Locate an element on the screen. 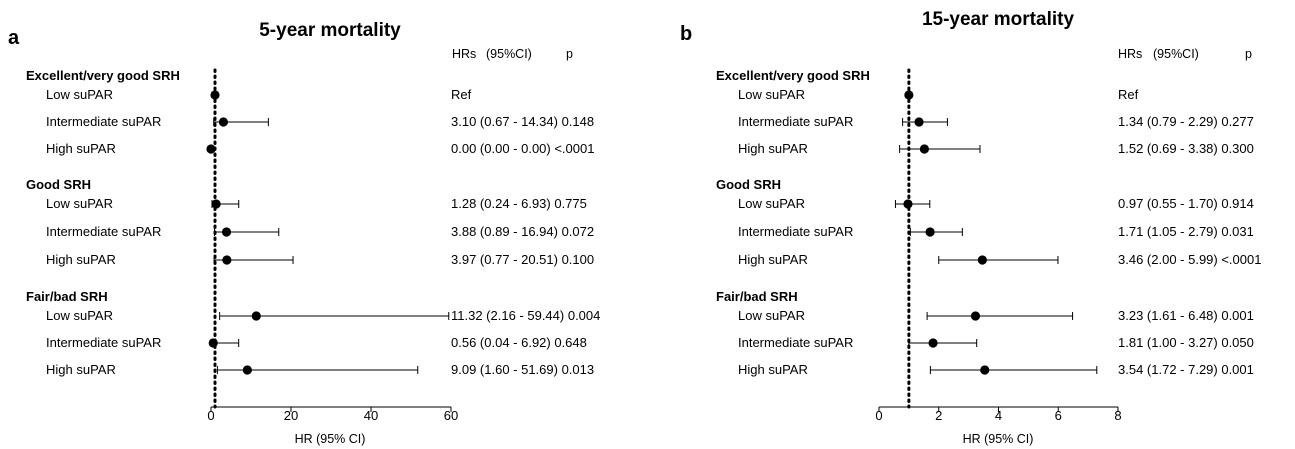 Image resolution: width=1295 pixels, height=449 pixels. hr-ci-p-text: 1.28 (0.24 - 6.93) 0.775 is located at coordinates (519, 203).